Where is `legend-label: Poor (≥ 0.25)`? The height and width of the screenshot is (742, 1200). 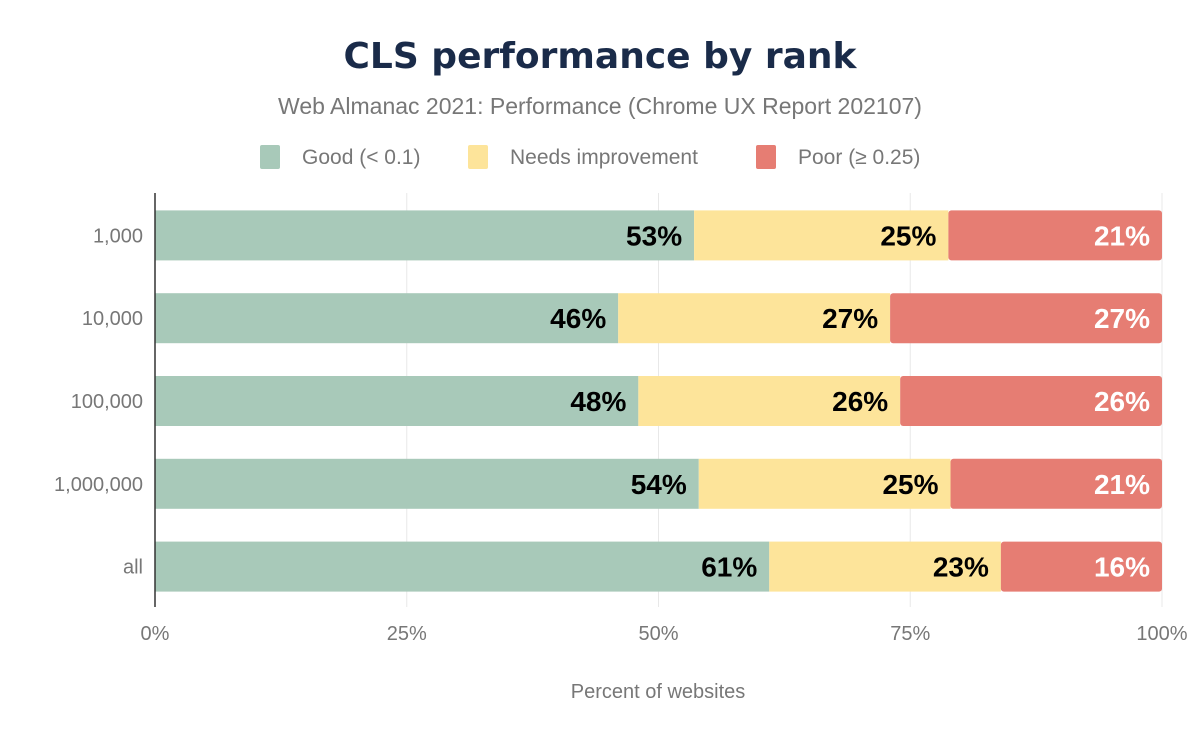 legend-label: Poor (≥ 0.25) is located at coordinates (859, 157).